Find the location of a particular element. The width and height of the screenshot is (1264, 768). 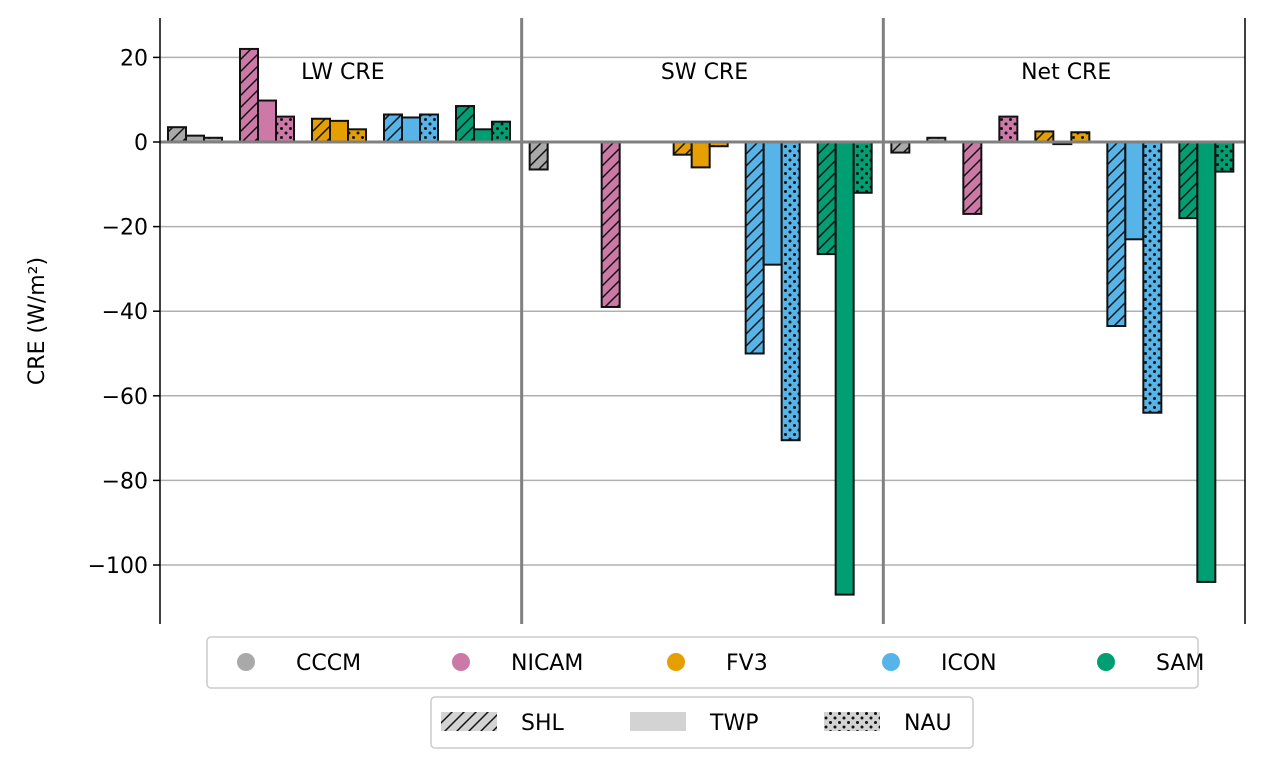

y-tick-label: −40 is located at coordinates (125, 312).